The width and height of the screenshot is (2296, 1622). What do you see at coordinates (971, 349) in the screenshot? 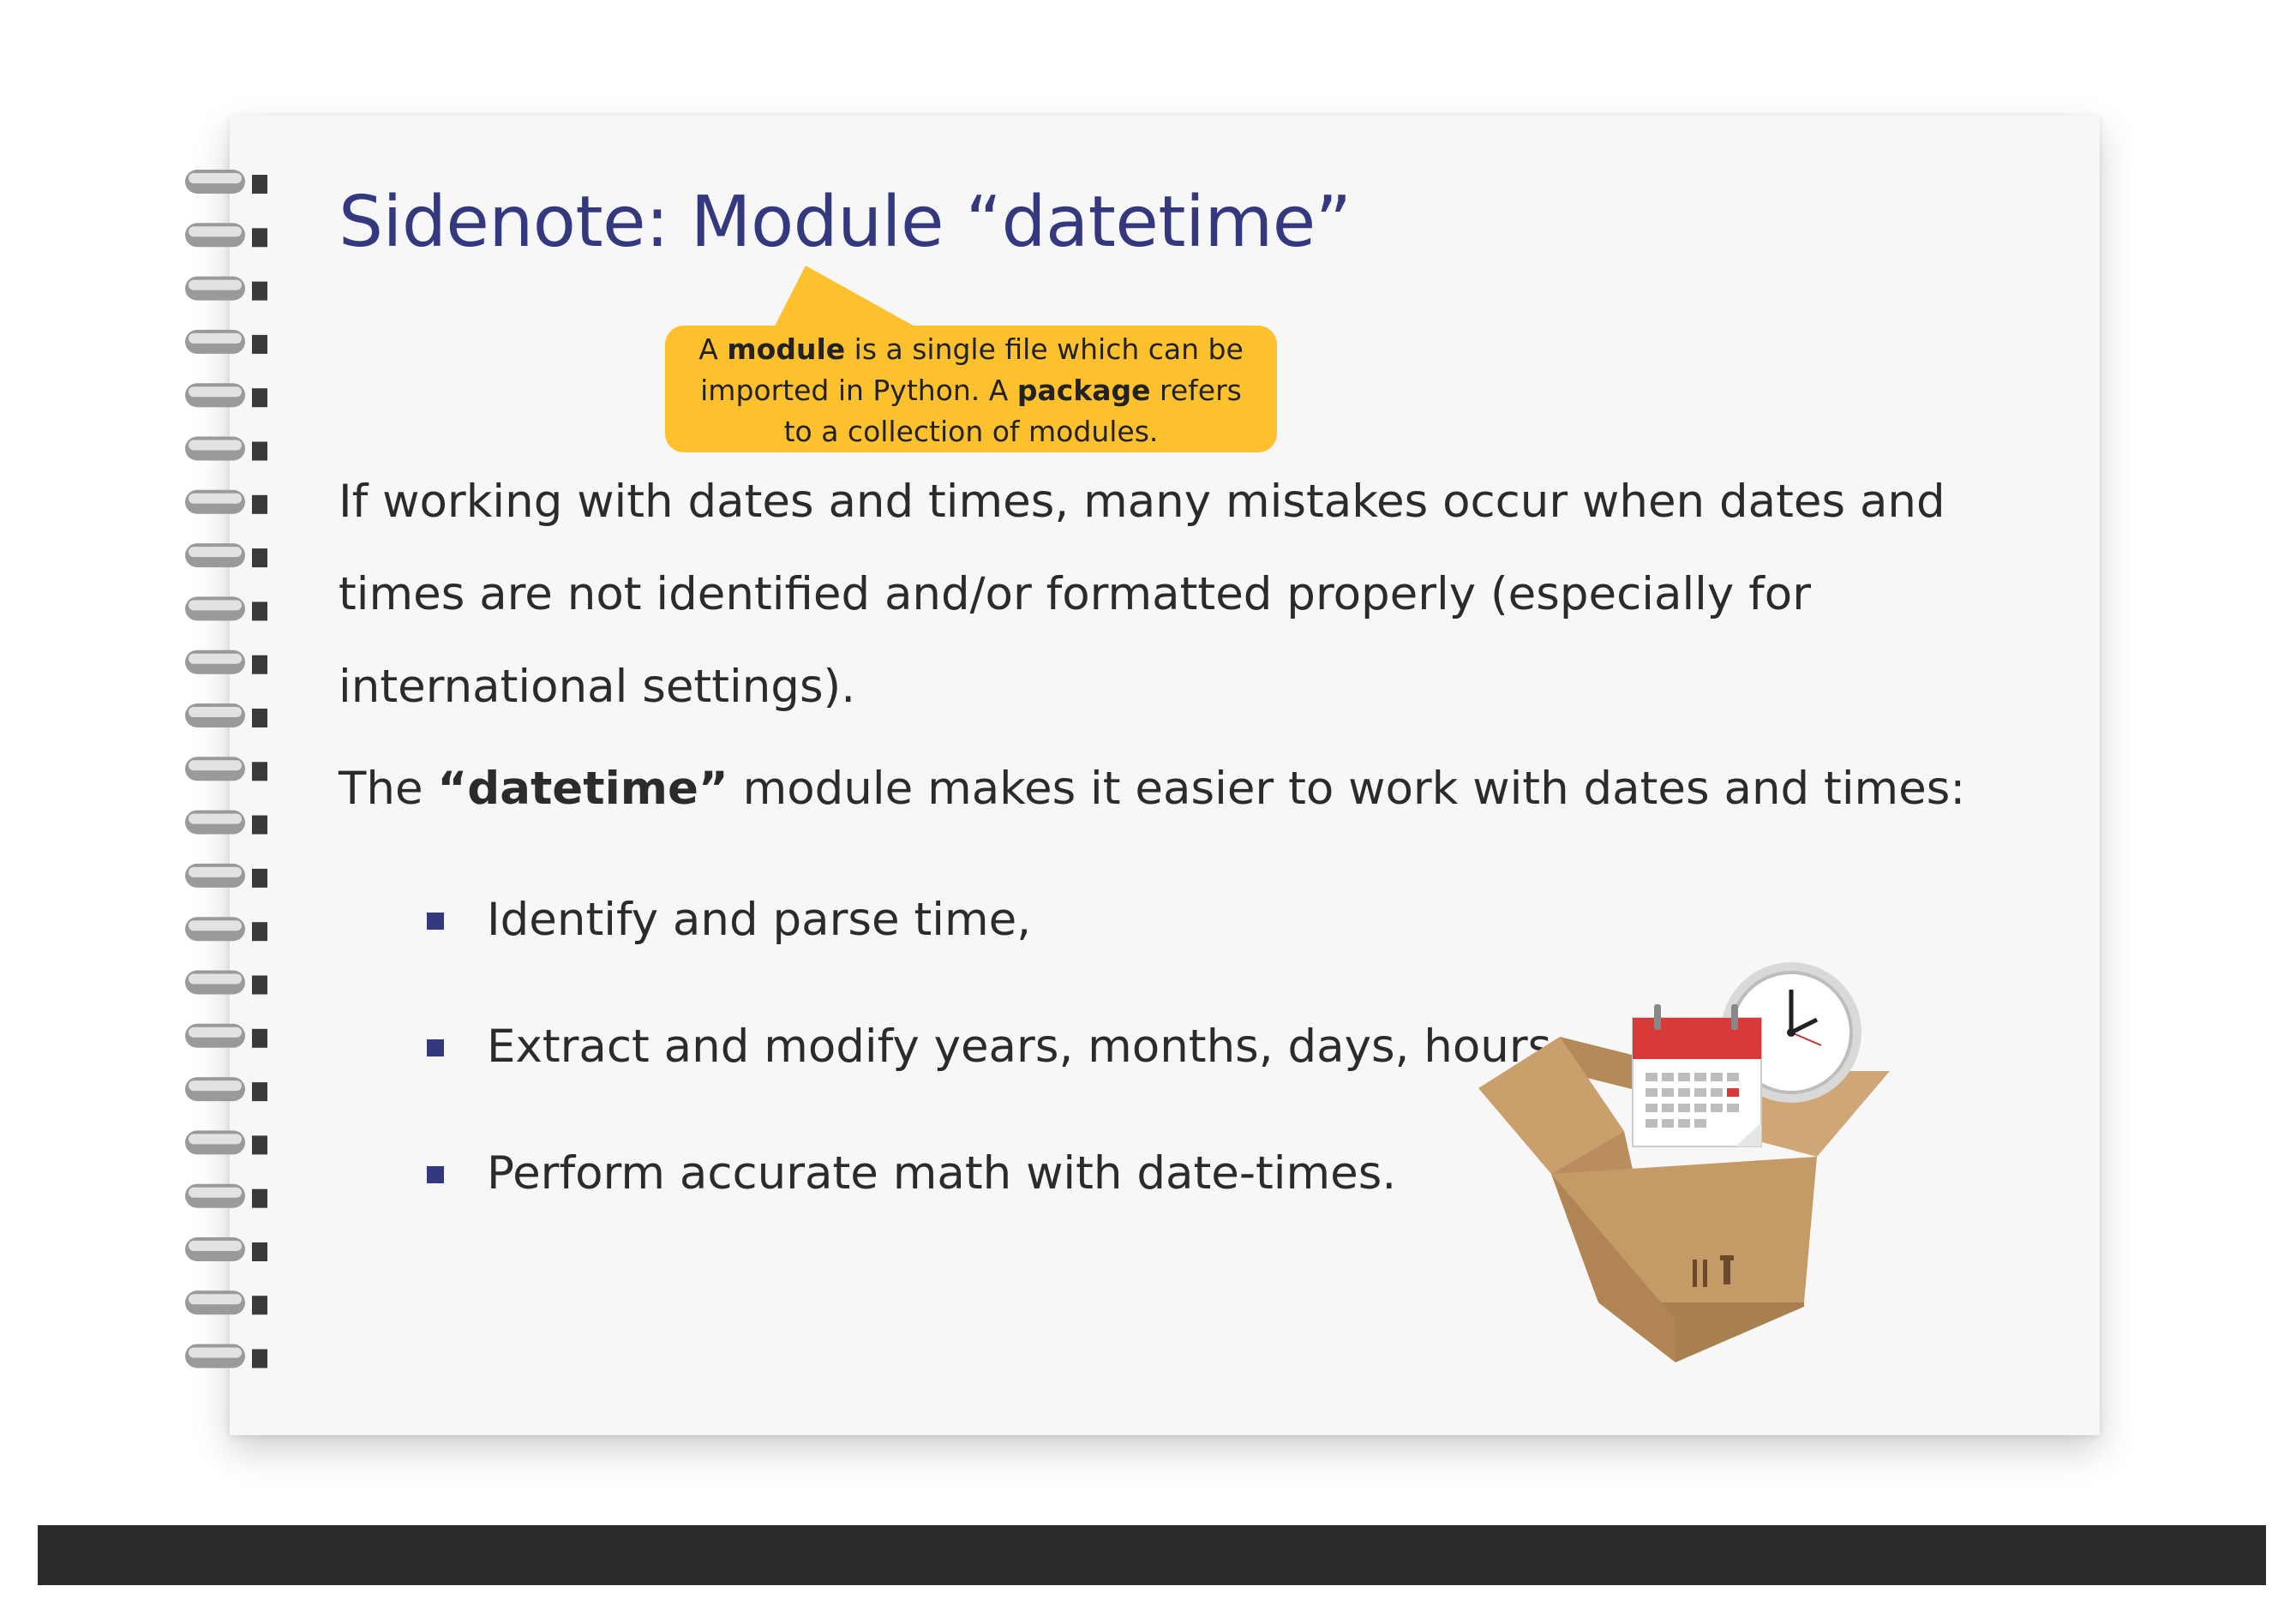
I see `callout-line-1: A module is a single file which can be` at bounding box center [971, 349].